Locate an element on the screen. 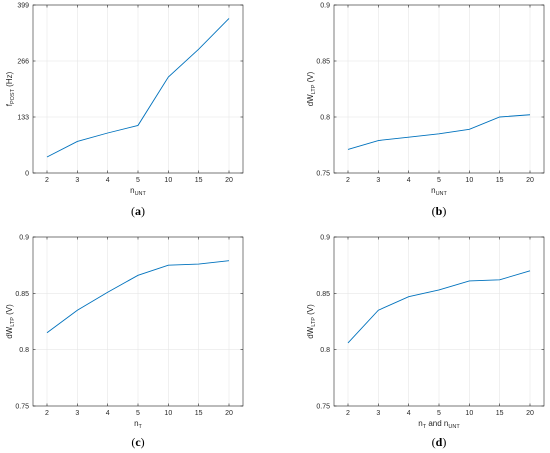 The image size is (550, 453). y-tick-label: 133 is located at coordinates (23, 118).